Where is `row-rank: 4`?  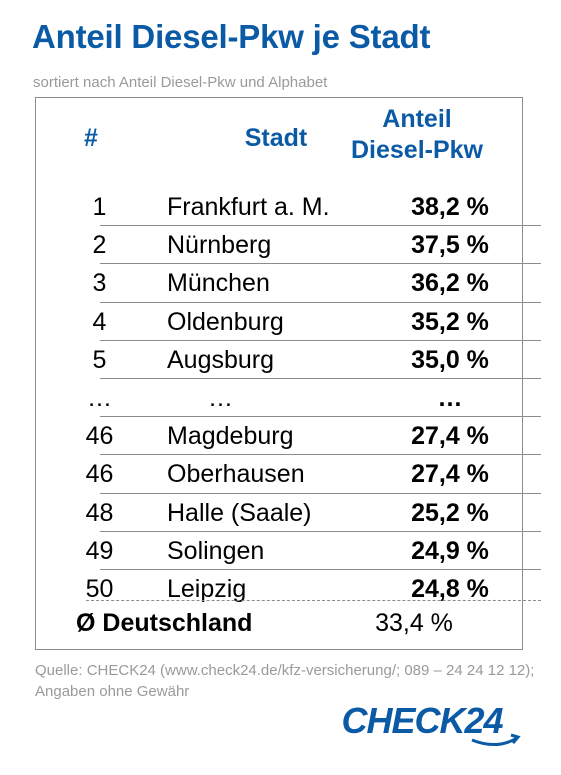 row-rank: 4 is located at coordinates (99, 321).